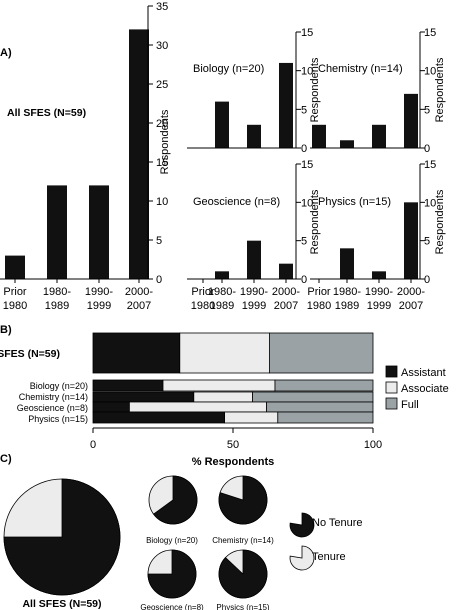 This screenshot has height=610, width=456. Describe the element at coordinates (52, 408) in the screenshot. I see `category-label: Geoscience (n=8)` at that location.